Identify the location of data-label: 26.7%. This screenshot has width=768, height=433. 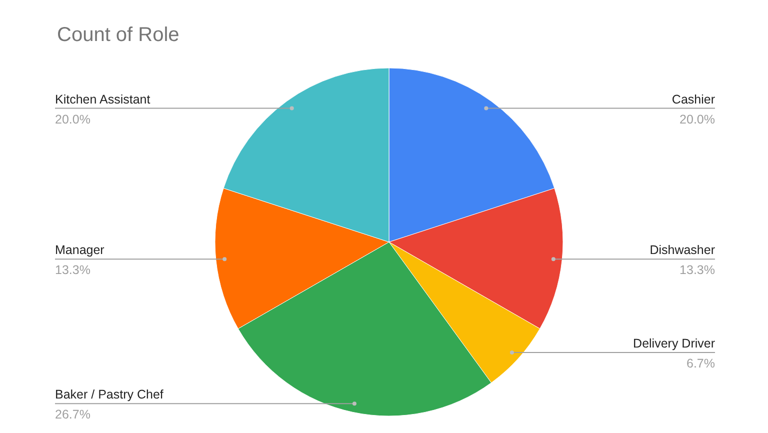
(72, 415).